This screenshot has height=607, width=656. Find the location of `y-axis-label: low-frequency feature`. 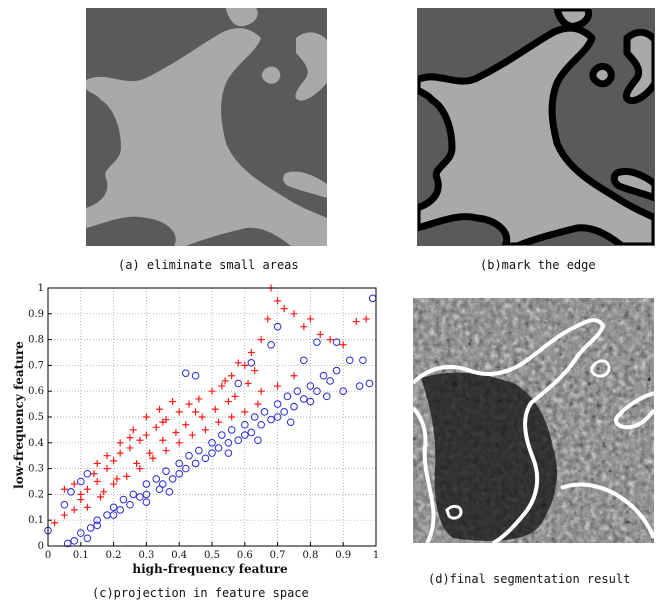

y-axis-label: low-frequency feature is located at coordinates (19, 415).